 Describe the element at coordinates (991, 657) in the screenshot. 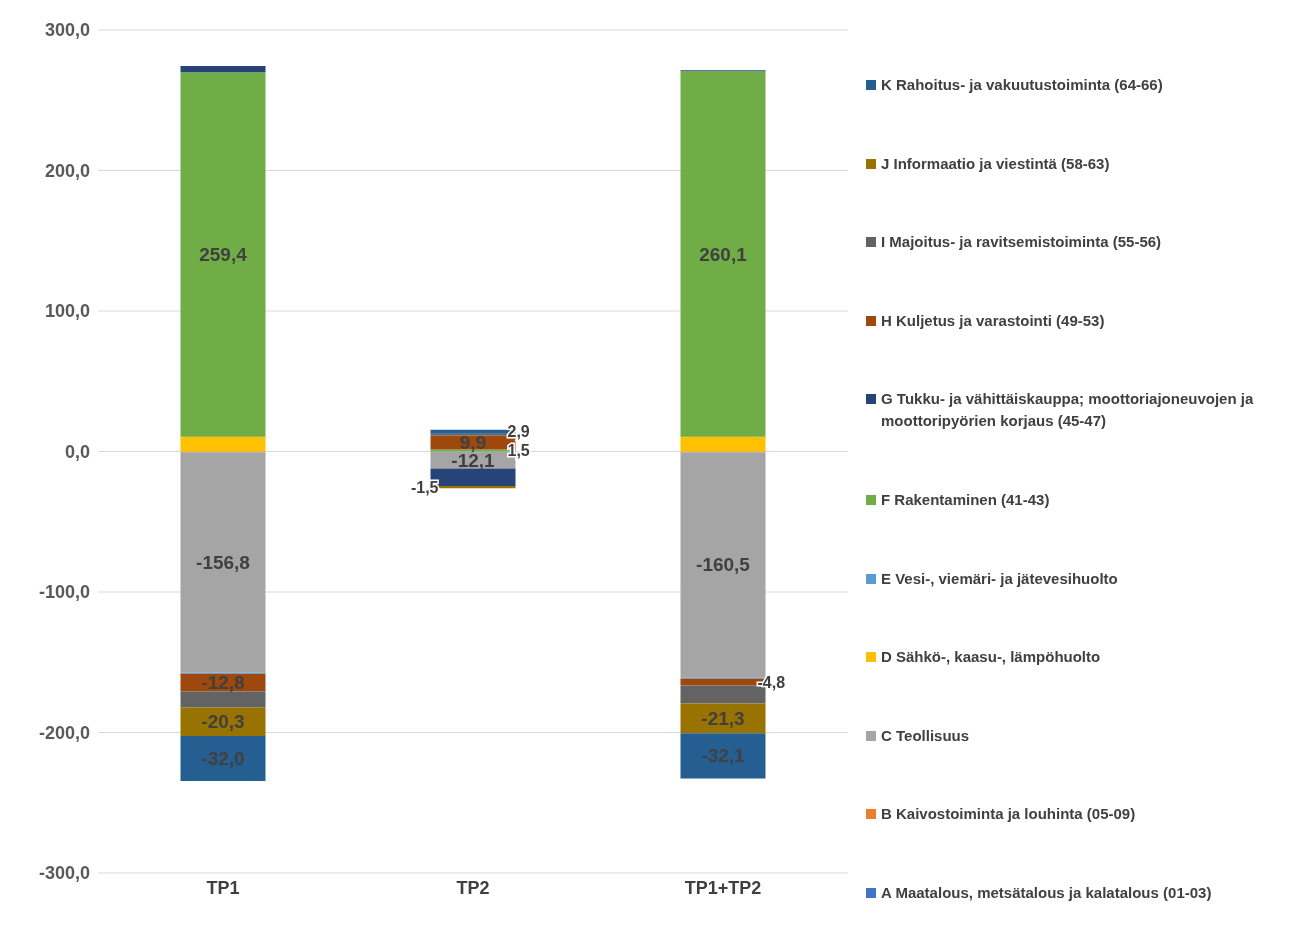

I see `legend-label: D Sähkö-, kaasu-, lämpöhuolto` at that location.